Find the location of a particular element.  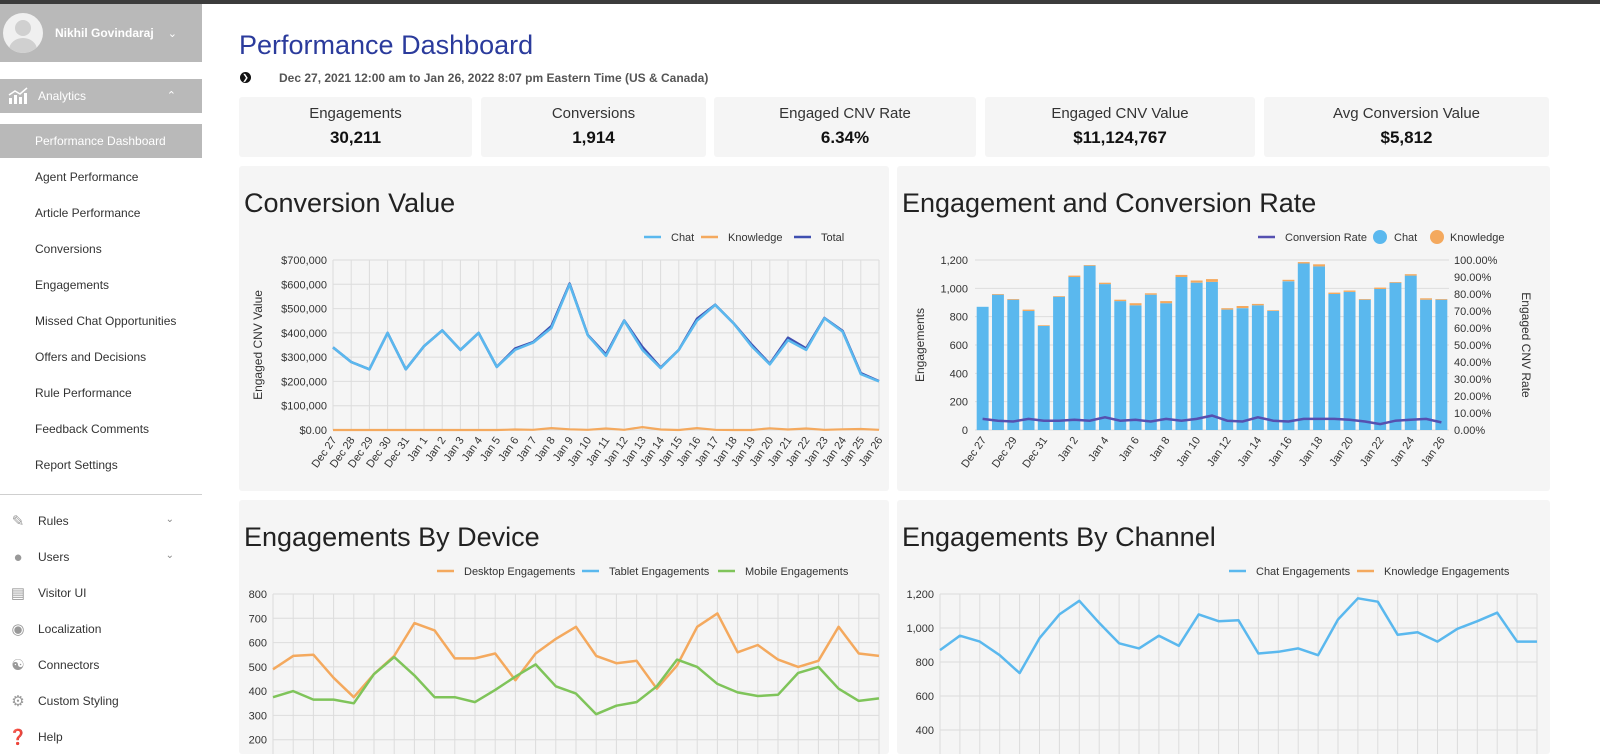

kpi-label: Conversions is located at coordinates (593, 113).